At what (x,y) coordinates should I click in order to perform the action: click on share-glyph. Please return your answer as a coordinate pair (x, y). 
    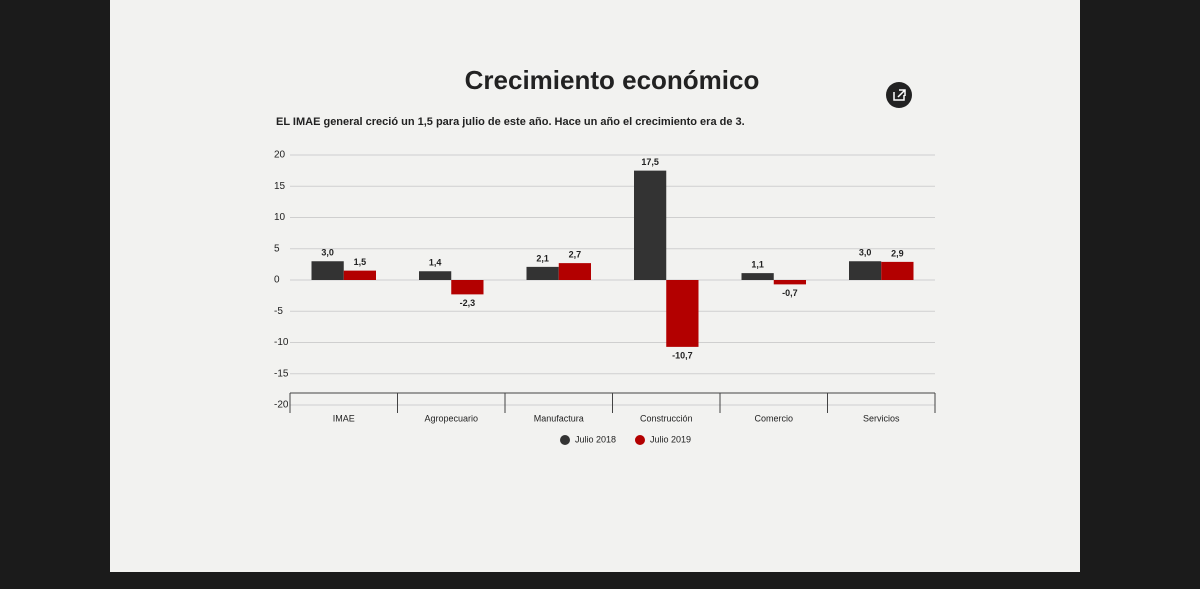
    Looking at the image, I should click on (899, 95).